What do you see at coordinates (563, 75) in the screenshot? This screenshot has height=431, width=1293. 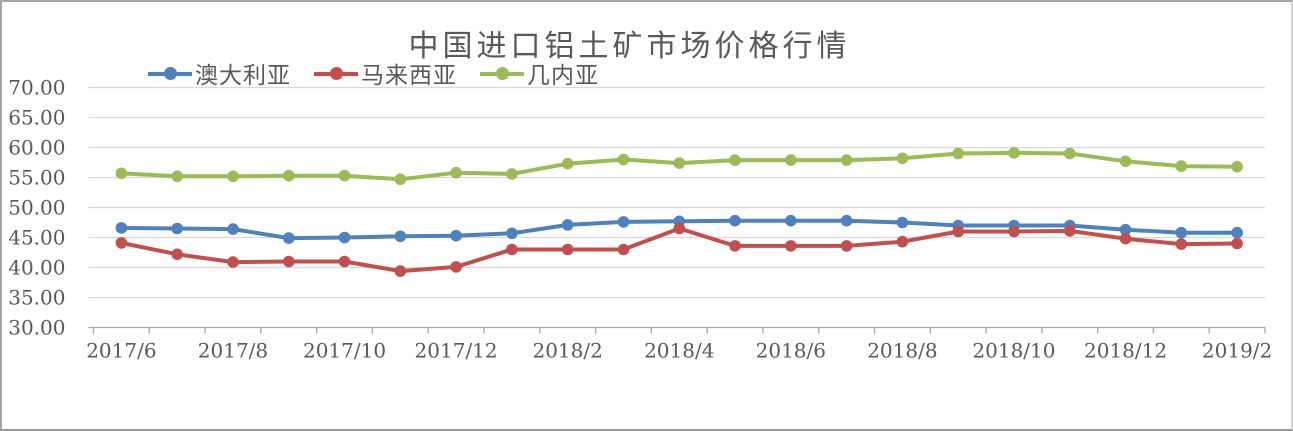 I see `legend-label: 几内亚` at bounding box center [563, 75].